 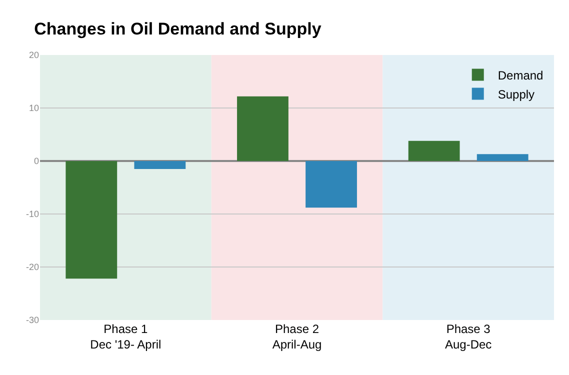 I want to click on y-tick-label: -30, so click(x=32, y=320).